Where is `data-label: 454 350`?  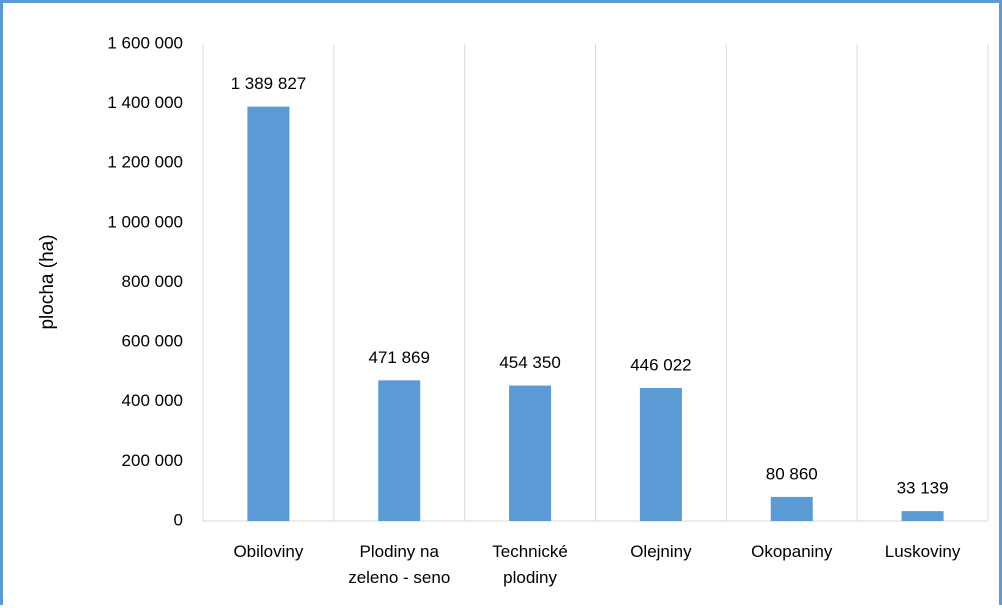 data-label: 454 350 is located at coordinates (529, 362).